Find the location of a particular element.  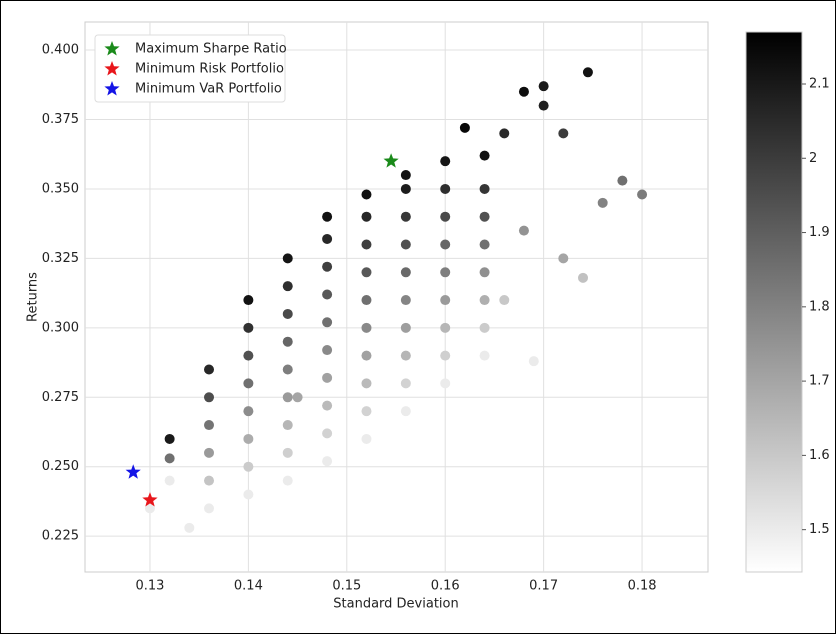

colorbar-tick-label: 2 is located at coordinates (813, 158).